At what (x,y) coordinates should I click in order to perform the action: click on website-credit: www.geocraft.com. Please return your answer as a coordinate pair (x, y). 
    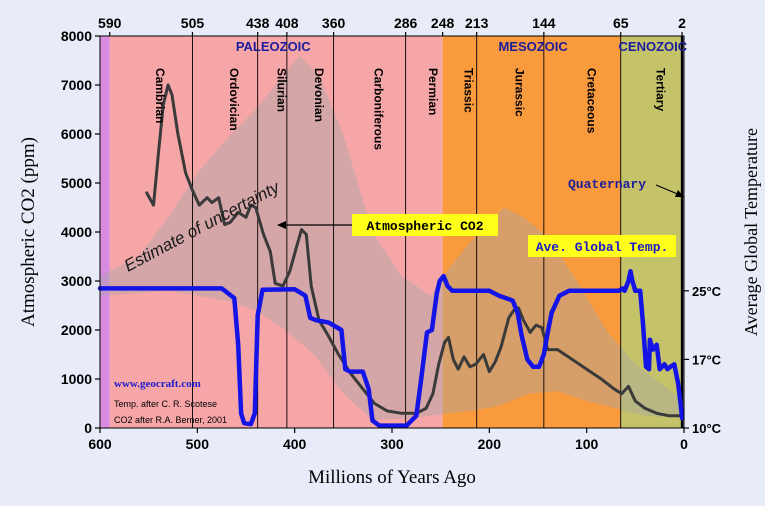
    Looking at the image, I should click on (157, 384).